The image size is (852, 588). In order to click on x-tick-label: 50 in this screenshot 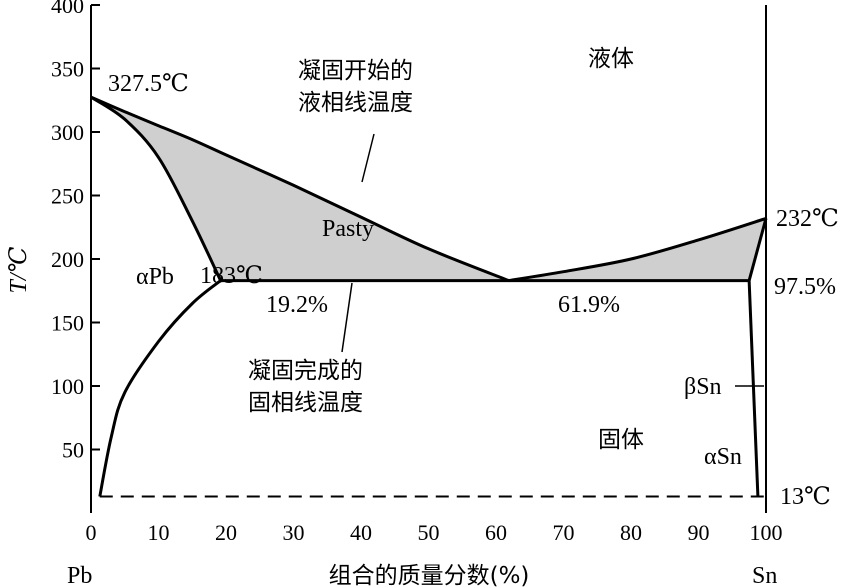, I will do `click(429, 532)`.